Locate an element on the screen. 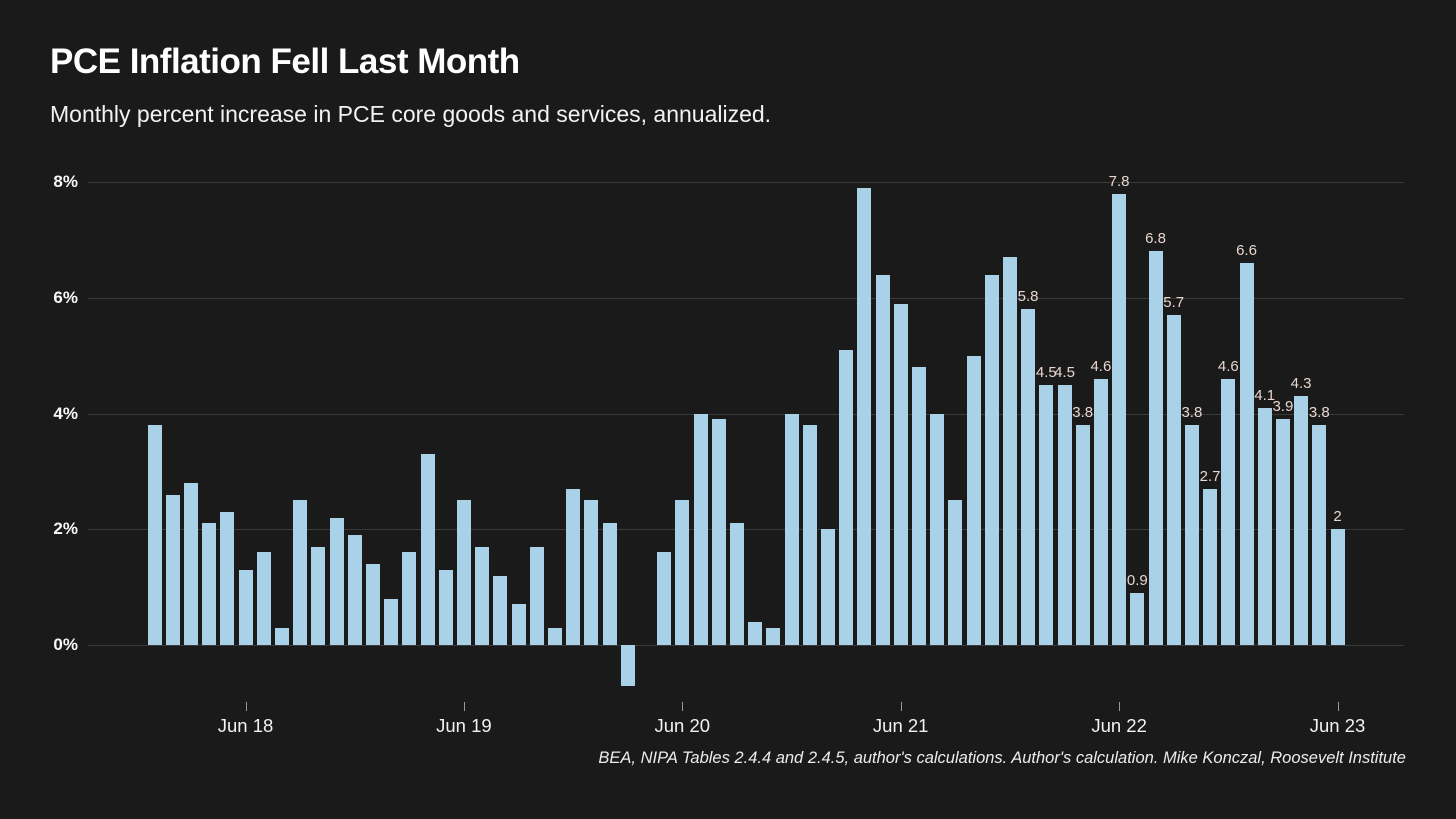 Image resolution: width=1456 pixels, height=819 pixels. bar-value-label-dec-22: 4.6 is located at coordinates (1228, 366).